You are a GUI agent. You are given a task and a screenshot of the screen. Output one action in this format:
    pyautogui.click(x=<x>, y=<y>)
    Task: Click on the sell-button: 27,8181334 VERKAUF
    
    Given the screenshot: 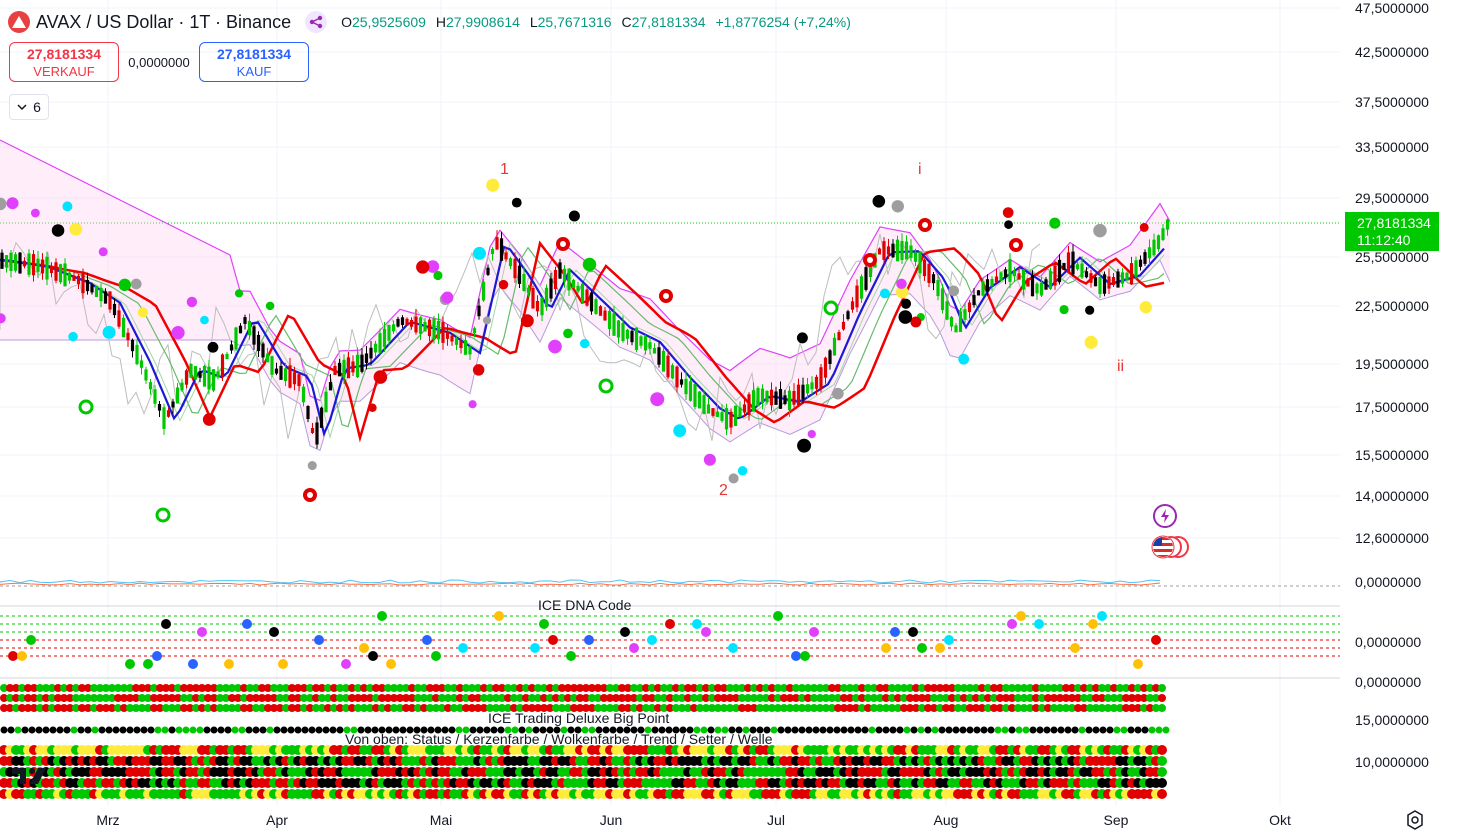 What is the action you would take?
    pyautogui.click(x=64, y=62)
    